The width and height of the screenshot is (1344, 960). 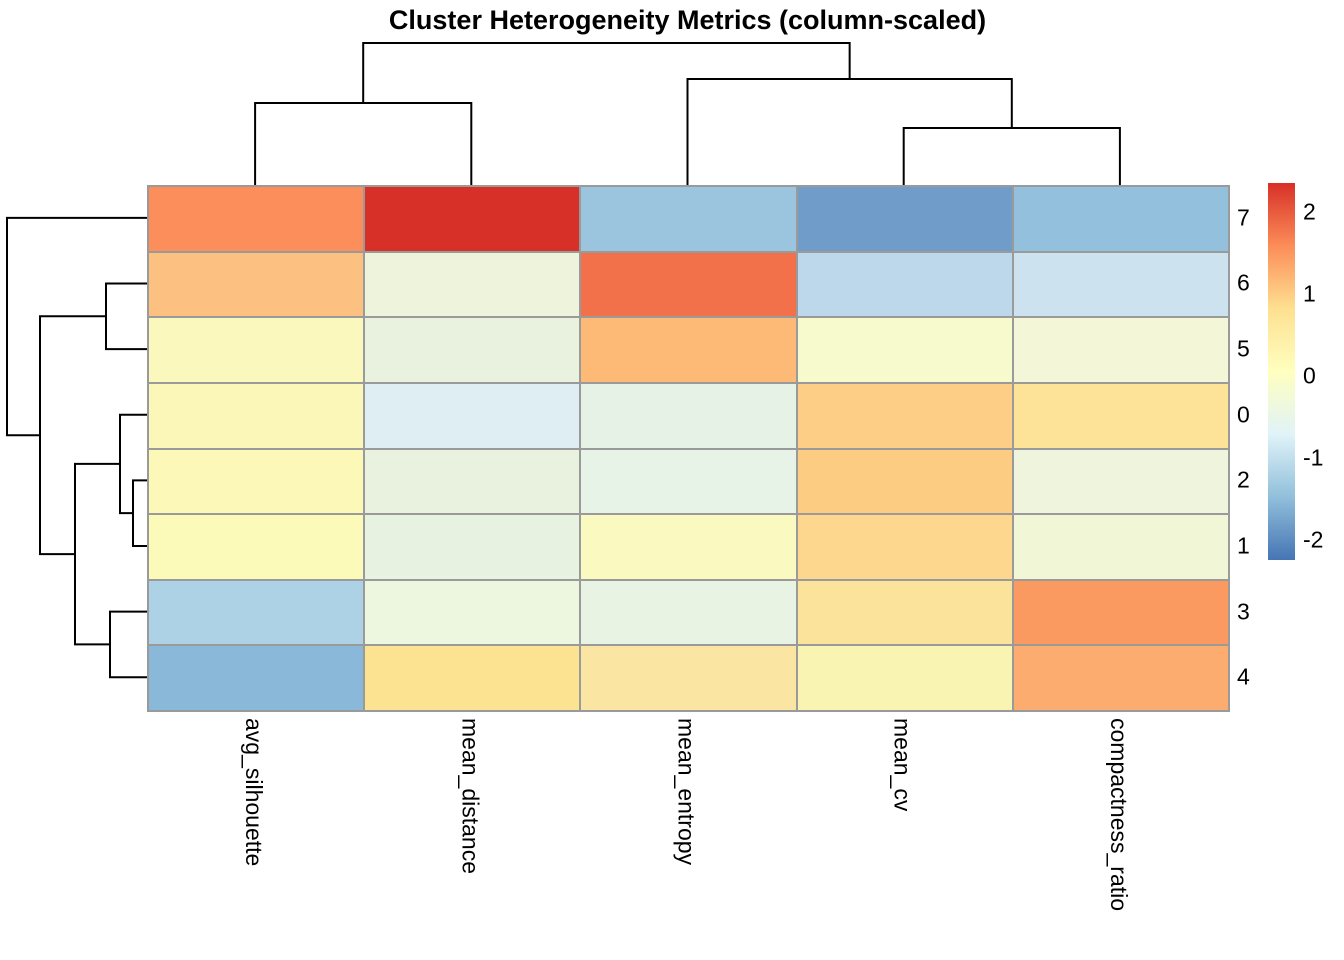 I want to click on colorbar-tick-label: 1, so click(x=1309, y=293).